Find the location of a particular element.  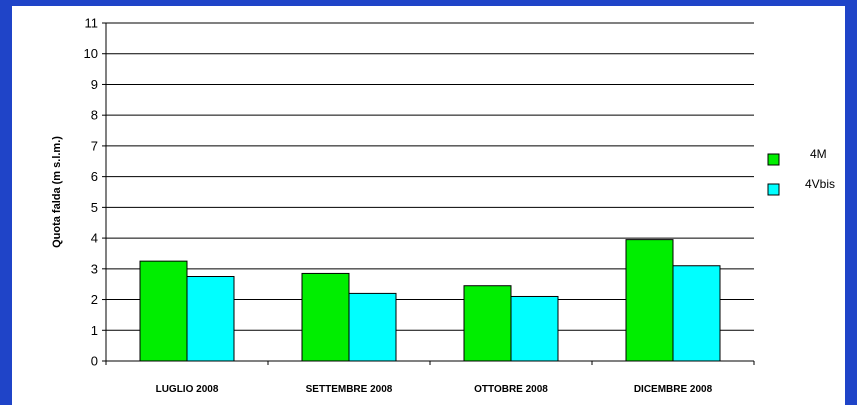

x-category-label: SETTEMBRE 2008 is located at coordinates (349, 389).